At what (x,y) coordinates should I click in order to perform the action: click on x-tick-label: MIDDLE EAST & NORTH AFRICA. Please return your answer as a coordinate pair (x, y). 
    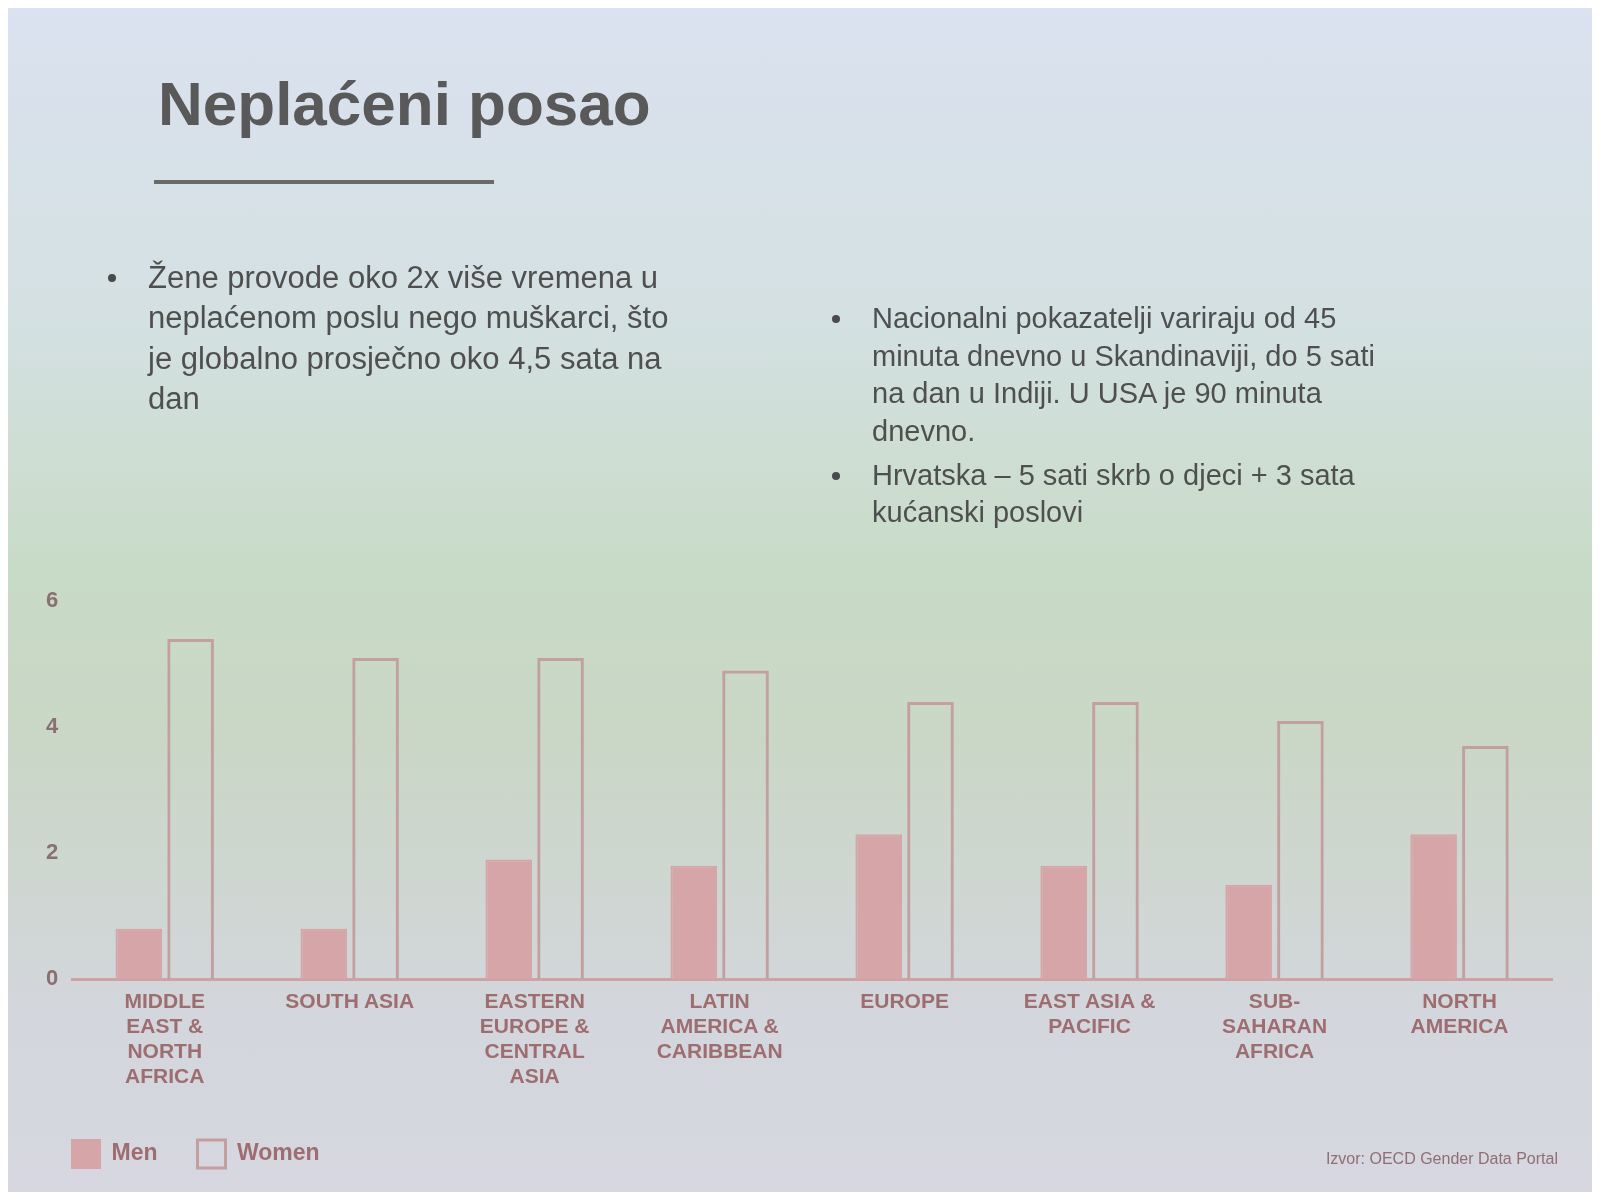
    Looking at the image, I should click on (164, 1038).